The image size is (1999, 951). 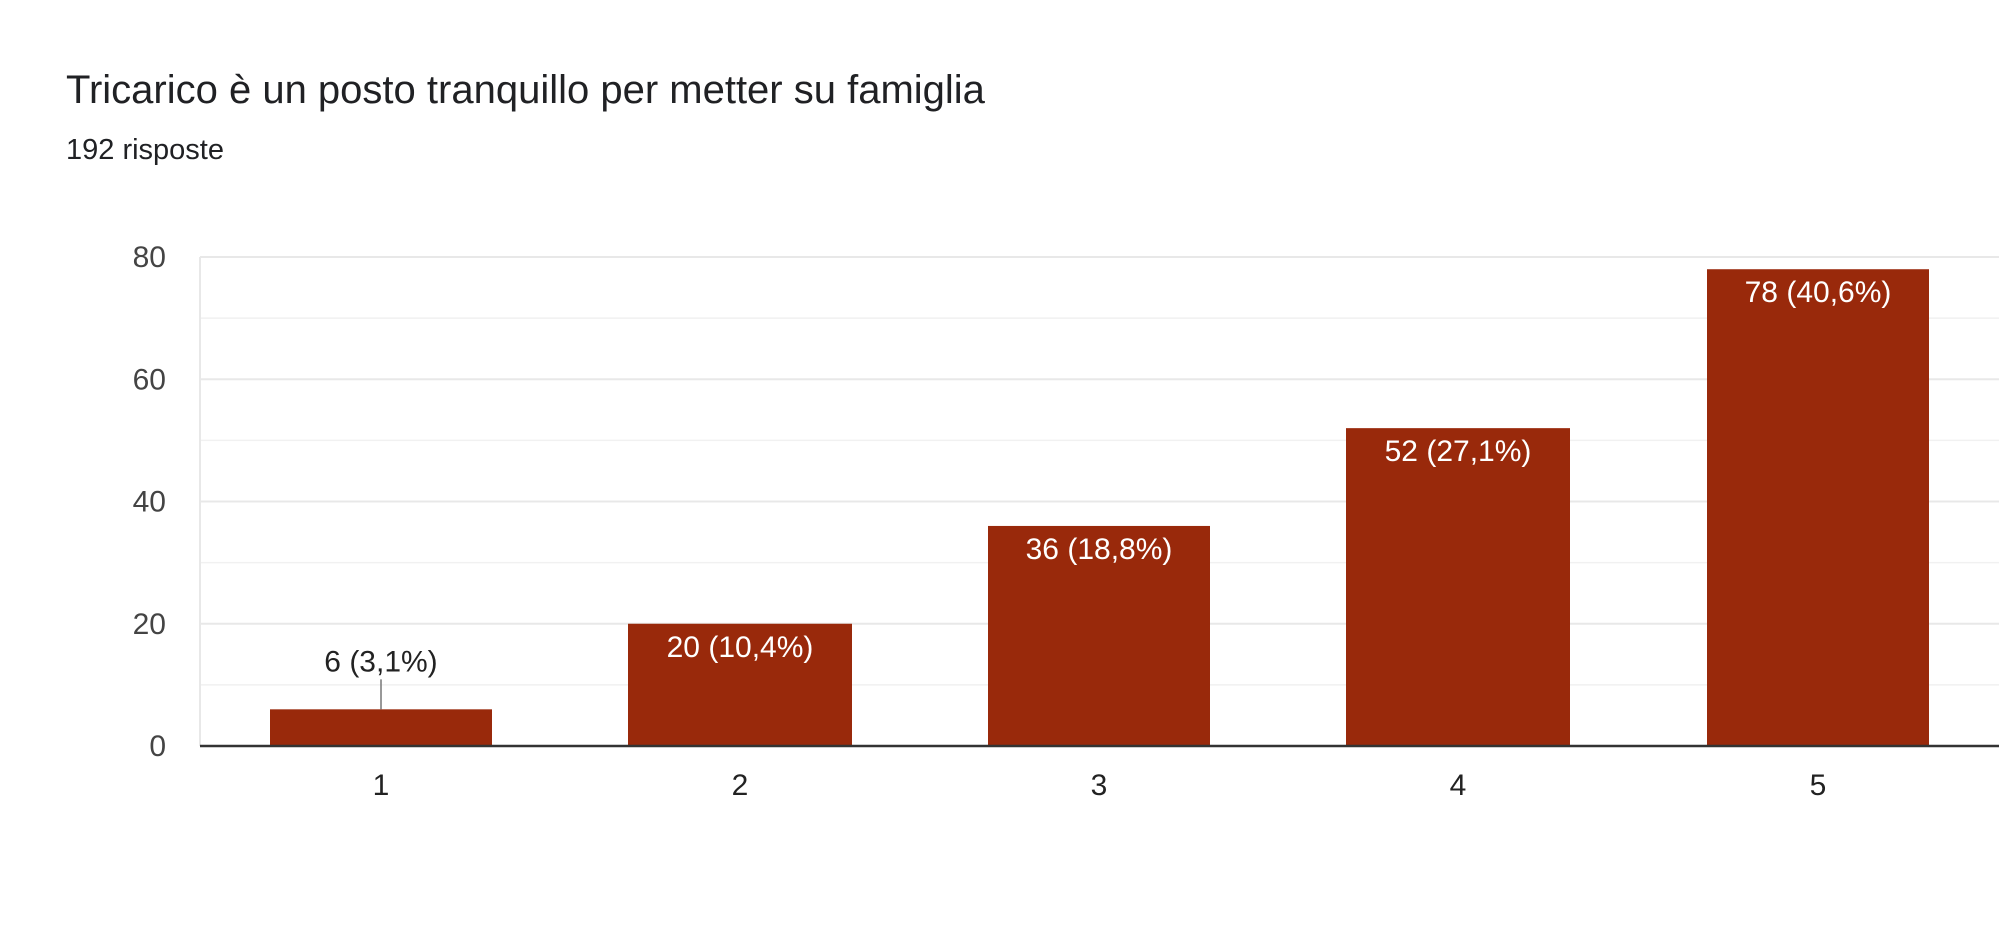 I want to click on x-tick-label: 1, so click(x=381, y=785).